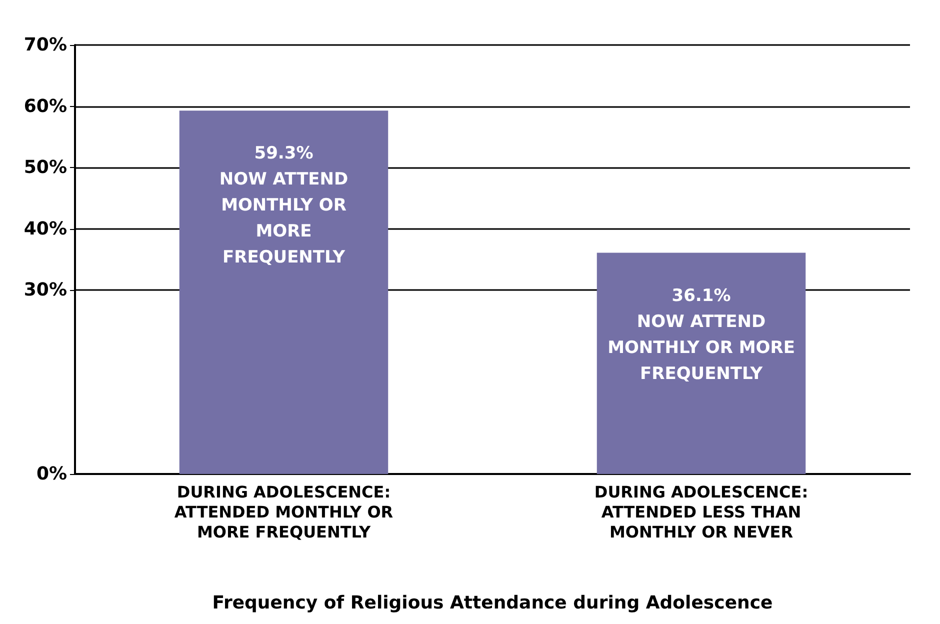 The image size is (940, 624). What do you see at coordinates (45, 167) in the screenshot?
I see `y-tick-label: 50%` at bounding box center [45, 167].